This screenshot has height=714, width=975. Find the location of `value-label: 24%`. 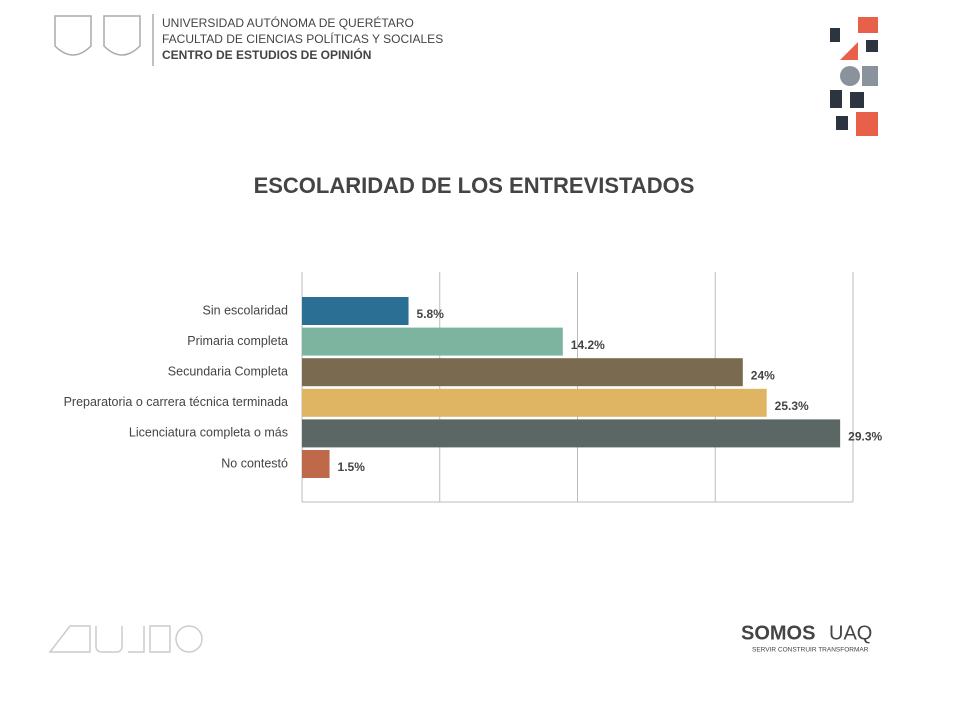

value-label: 24% is located at coordinates (763, 375).